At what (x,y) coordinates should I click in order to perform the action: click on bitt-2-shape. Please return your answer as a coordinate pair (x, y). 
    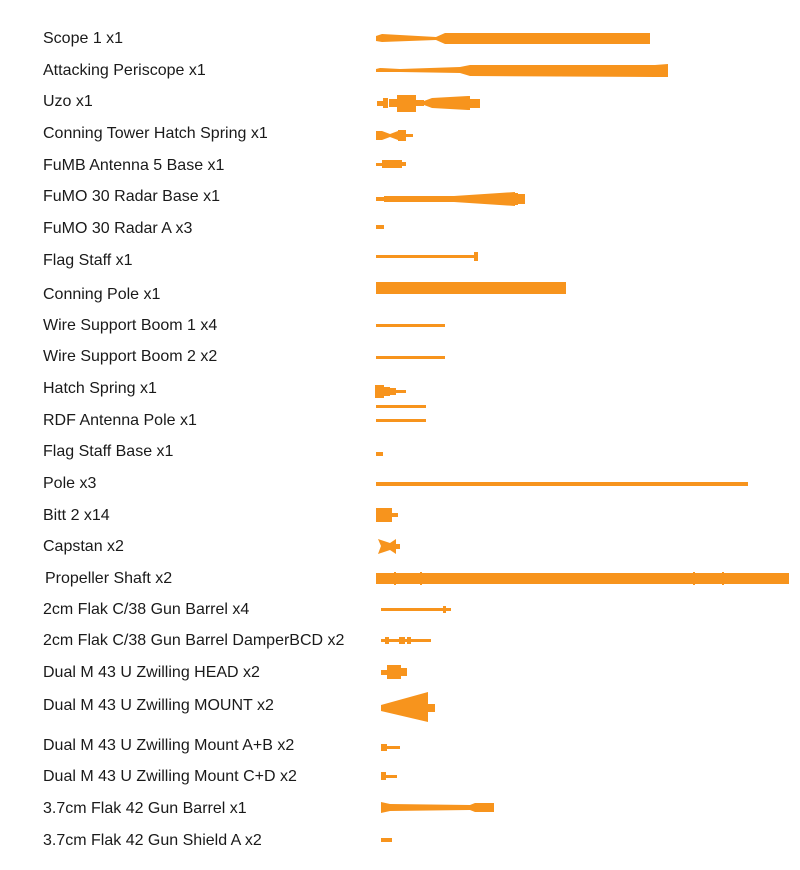
    Looking at the image, I should click on (387, 515).